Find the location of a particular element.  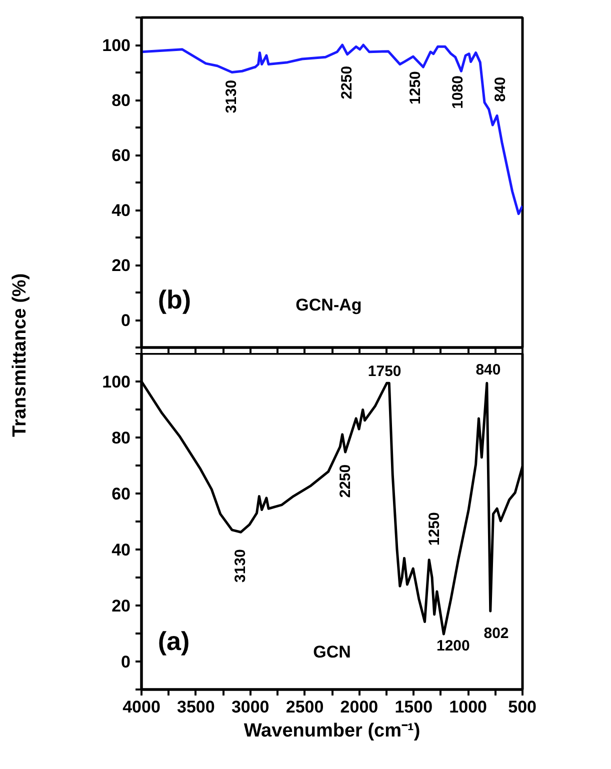

x-axis-title: Wavenumber (cm⁻¹) is located at coordinates (332, 731).